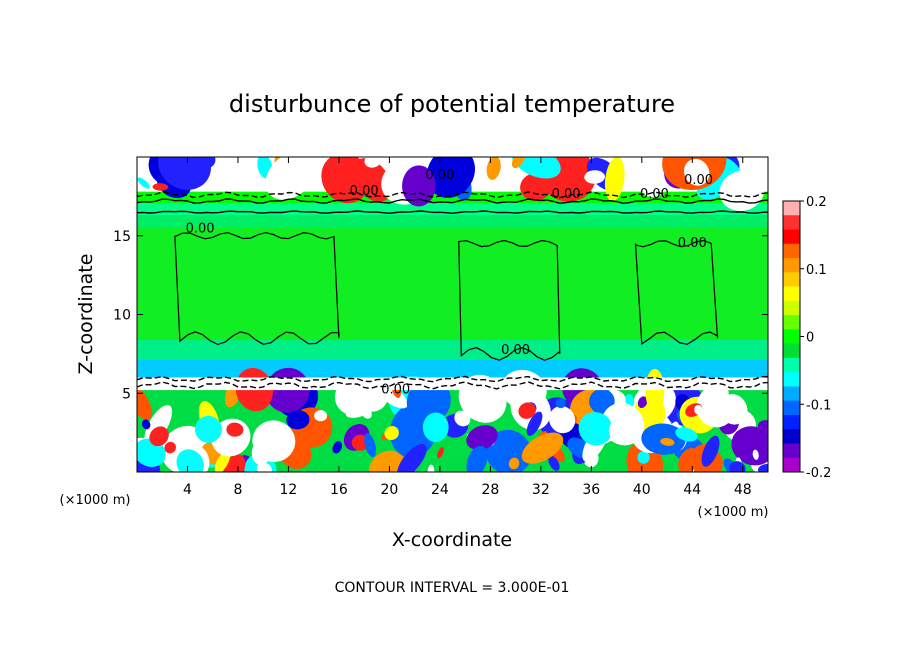 The image size is (904, 654). I want to click on x-tick-label: 24, so click(440, 490).